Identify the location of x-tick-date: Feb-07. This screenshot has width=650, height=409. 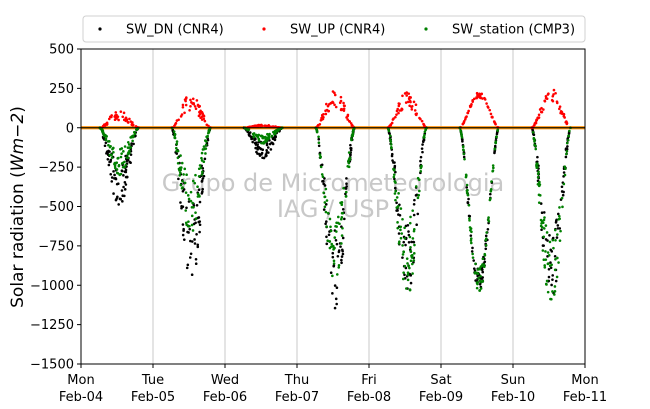
(297, 397).